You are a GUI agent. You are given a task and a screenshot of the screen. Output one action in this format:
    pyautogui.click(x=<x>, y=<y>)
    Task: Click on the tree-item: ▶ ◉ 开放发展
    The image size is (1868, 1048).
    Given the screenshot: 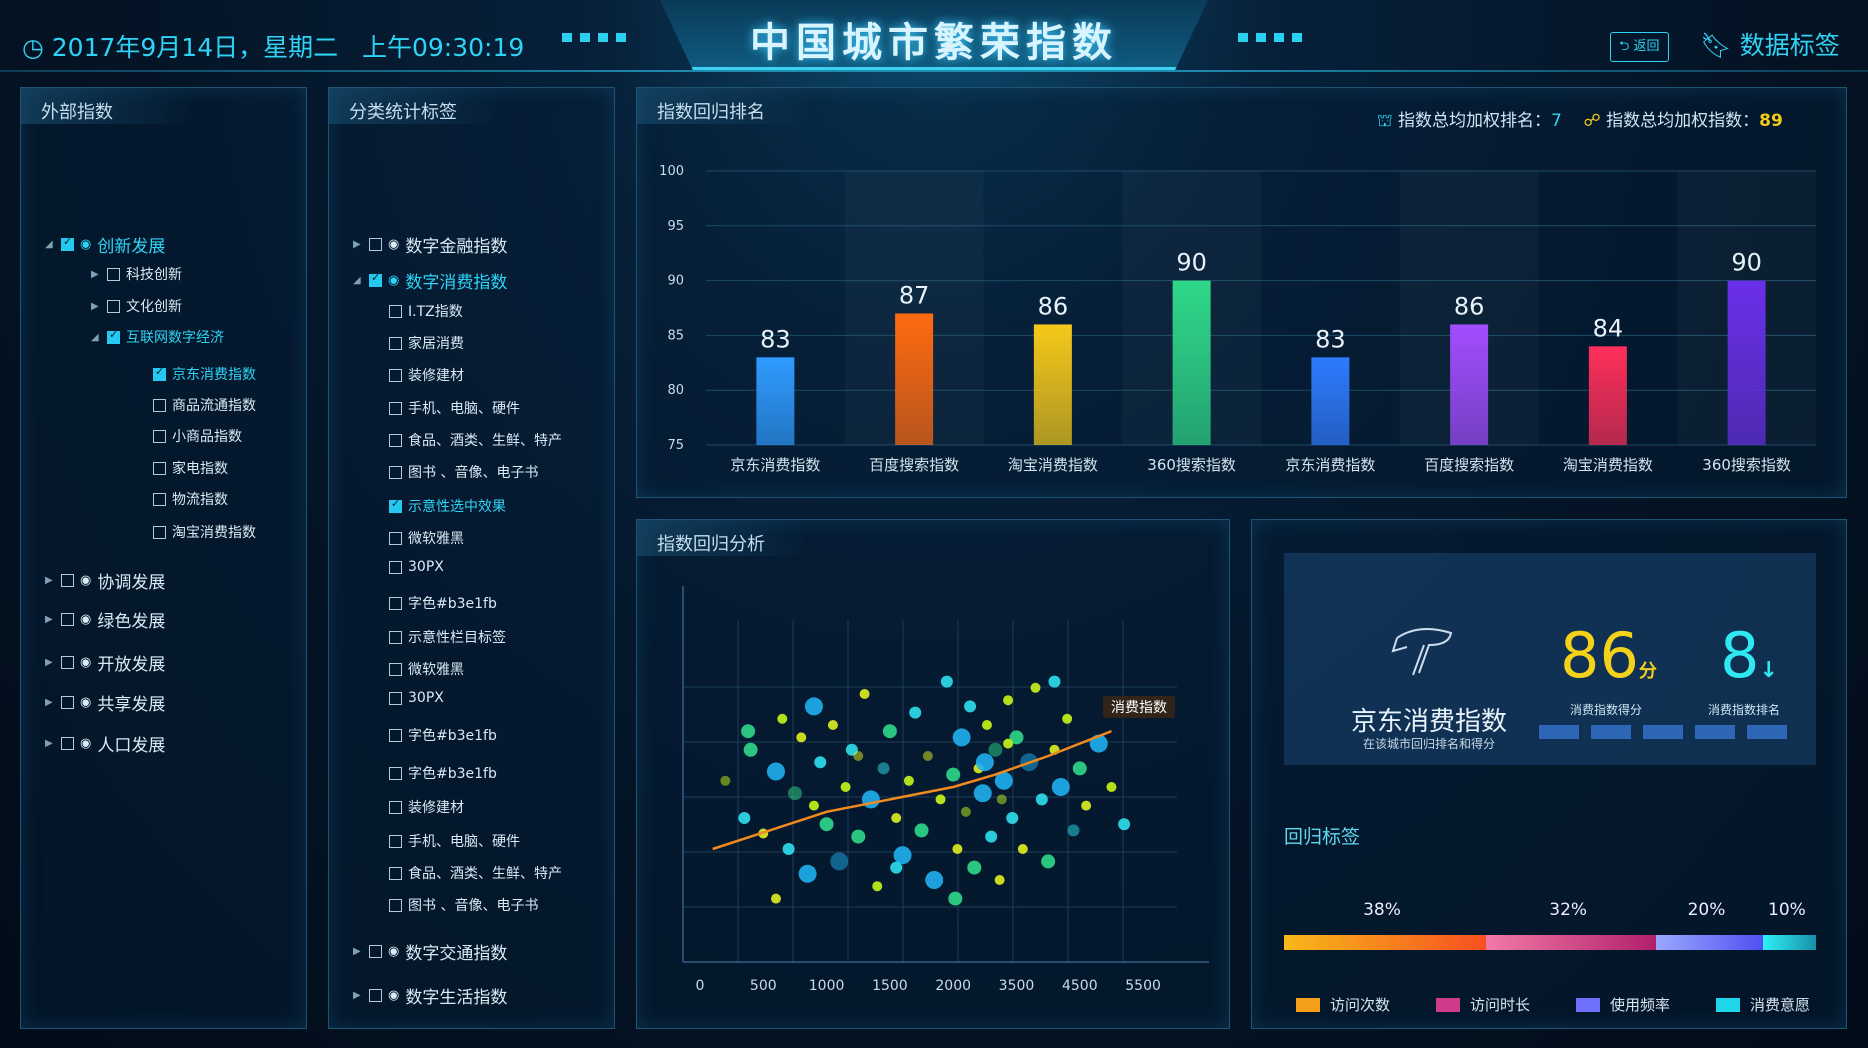 What is the action you would take?
    pyautogui.click(x=105, y=662)
    